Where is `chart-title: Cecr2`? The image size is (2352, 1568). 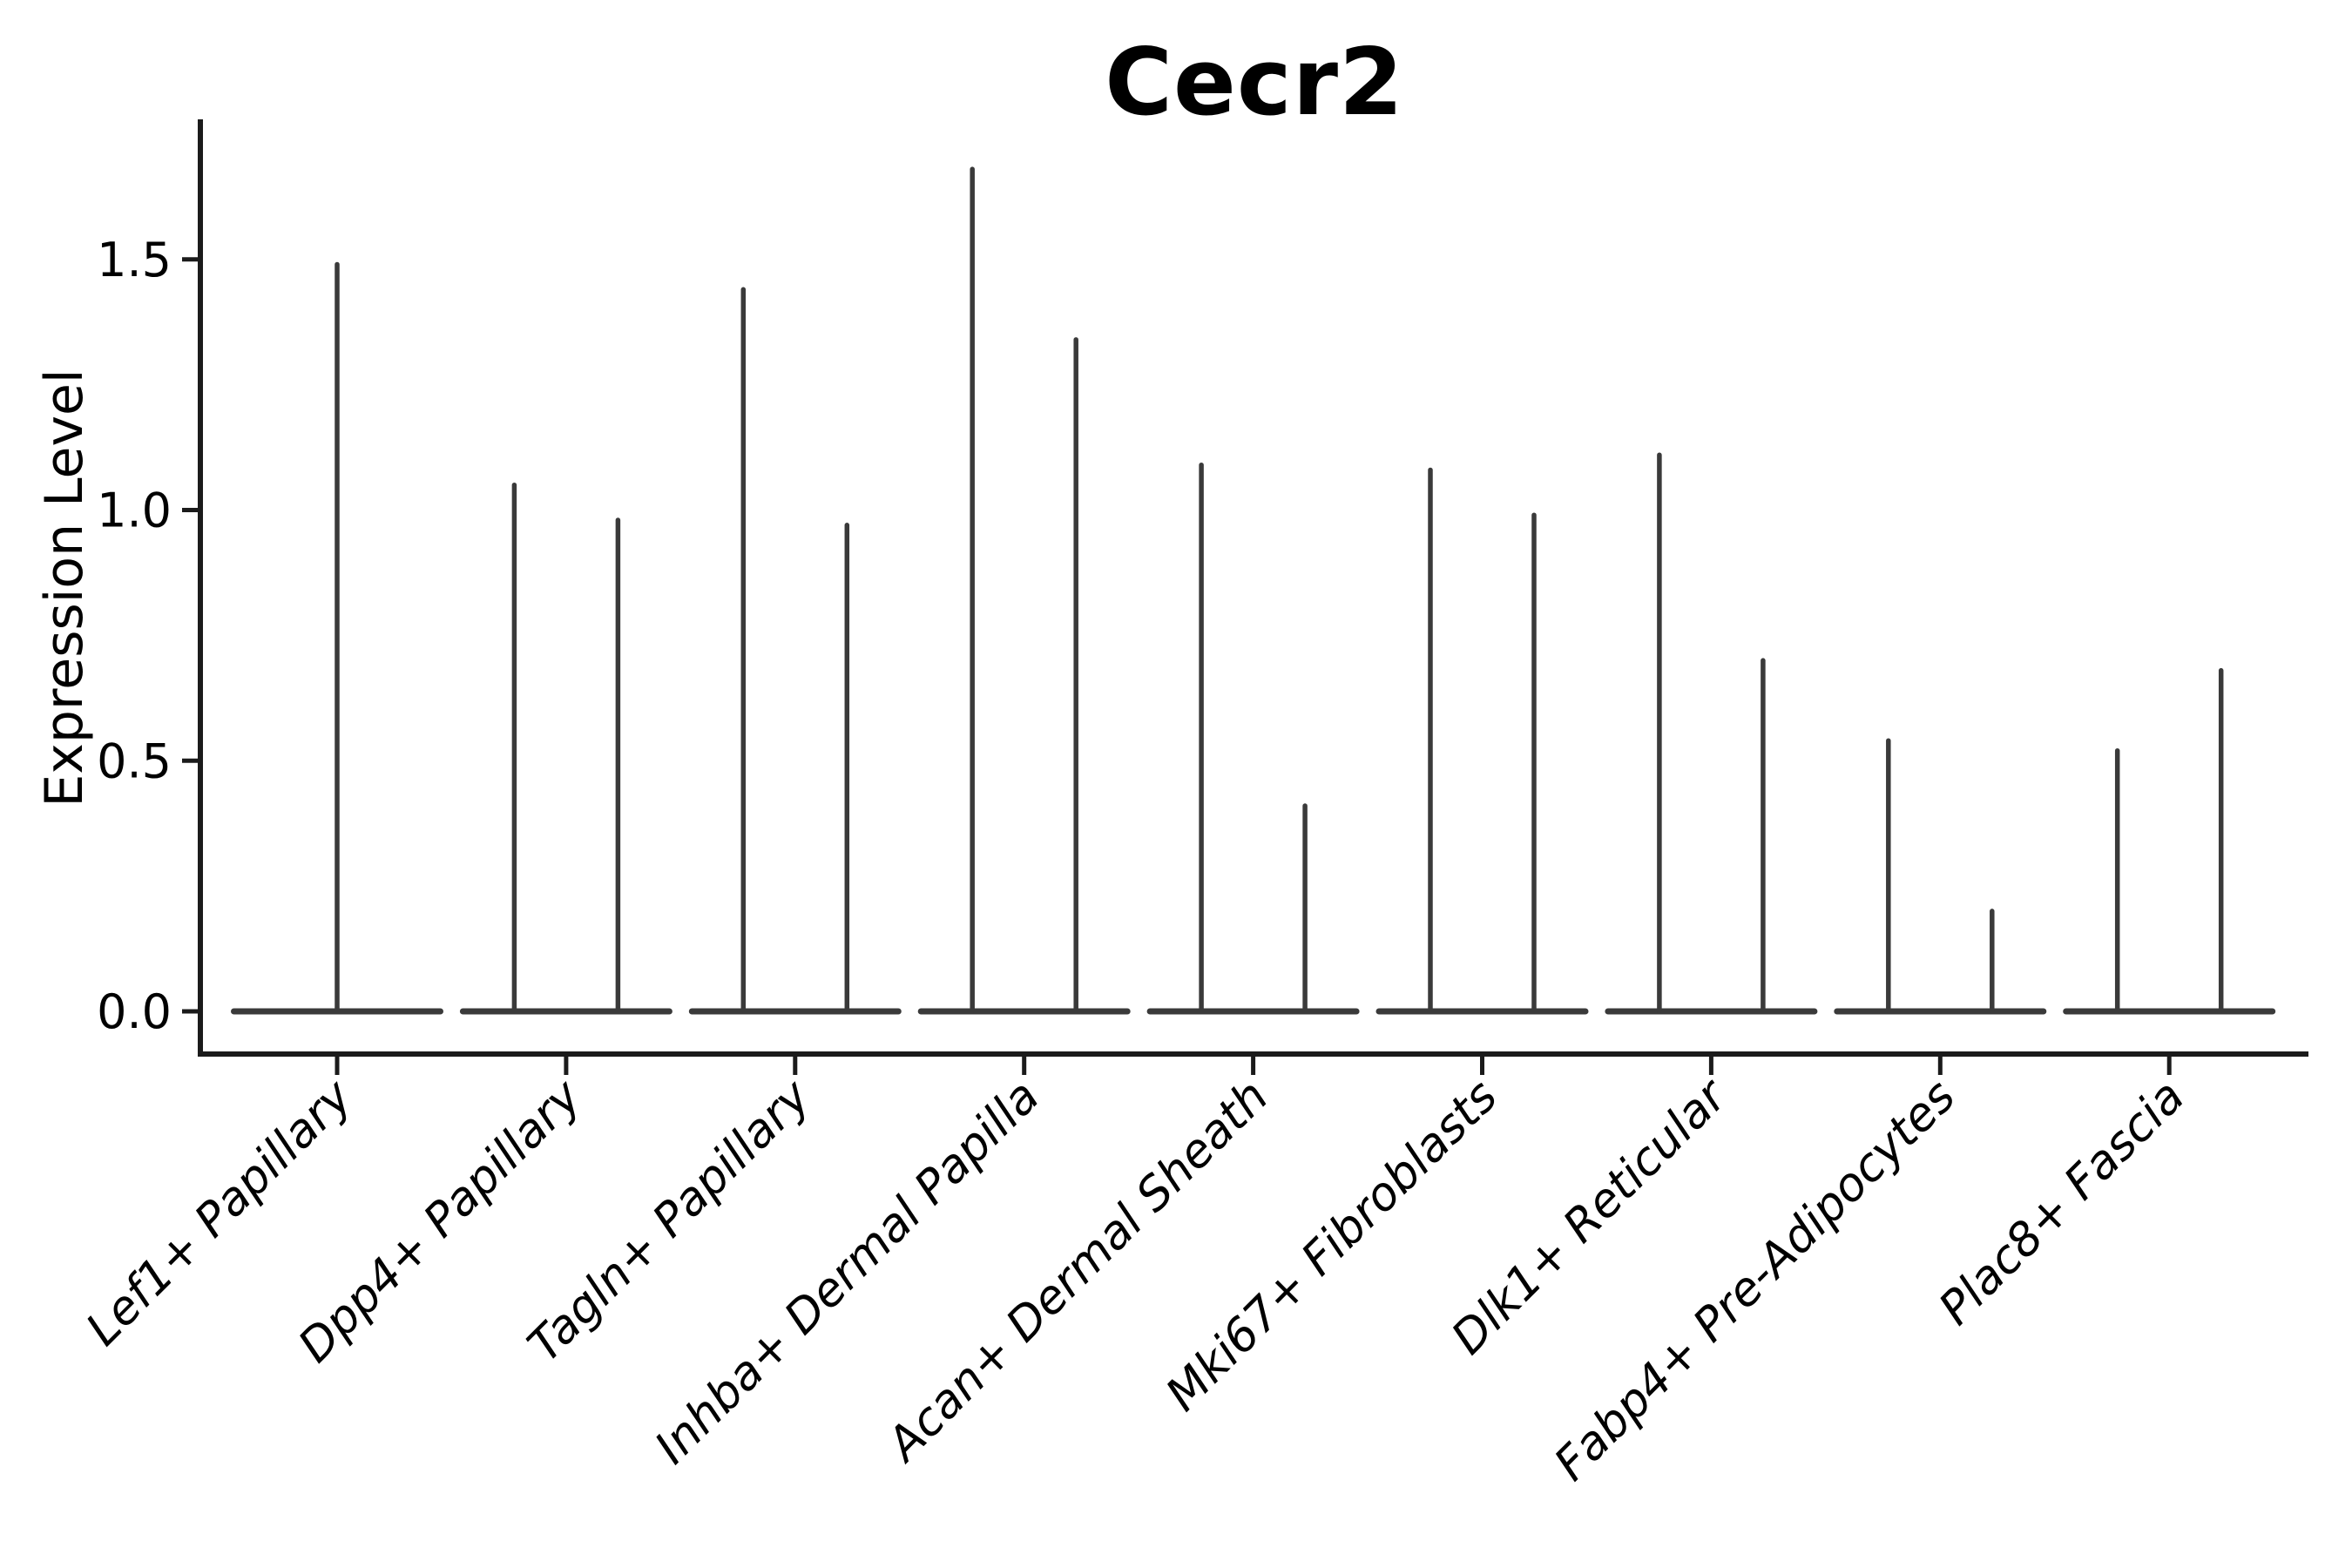
chart-title: Cecr2 is located at coordinates (1254, 82).